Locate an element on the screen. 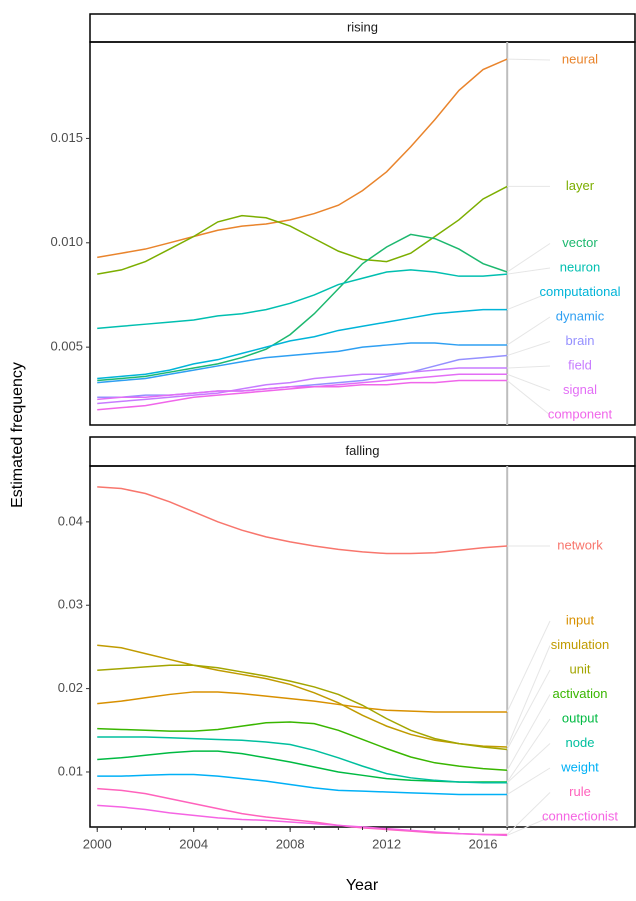 Image resolution: width=636 pixels, height=901 pixels. y-tick-label: 0.005 is located at coordinates (66, 346).